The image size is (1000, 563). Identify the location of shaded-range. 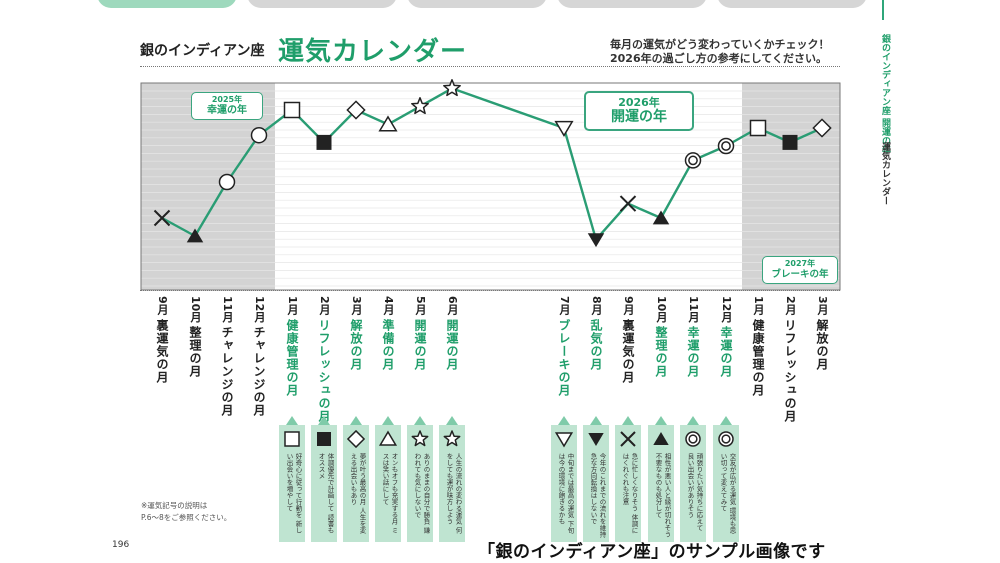
(791, 186).